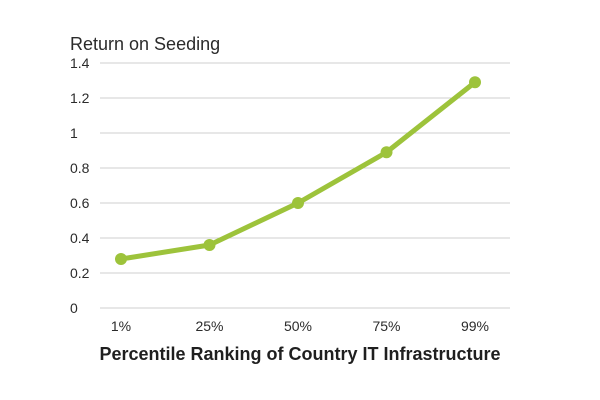  What do you see at coordinates (80, 98) in the screenshot?
I see `y-tick-label: 1.2` at bounding box center [80, 98].